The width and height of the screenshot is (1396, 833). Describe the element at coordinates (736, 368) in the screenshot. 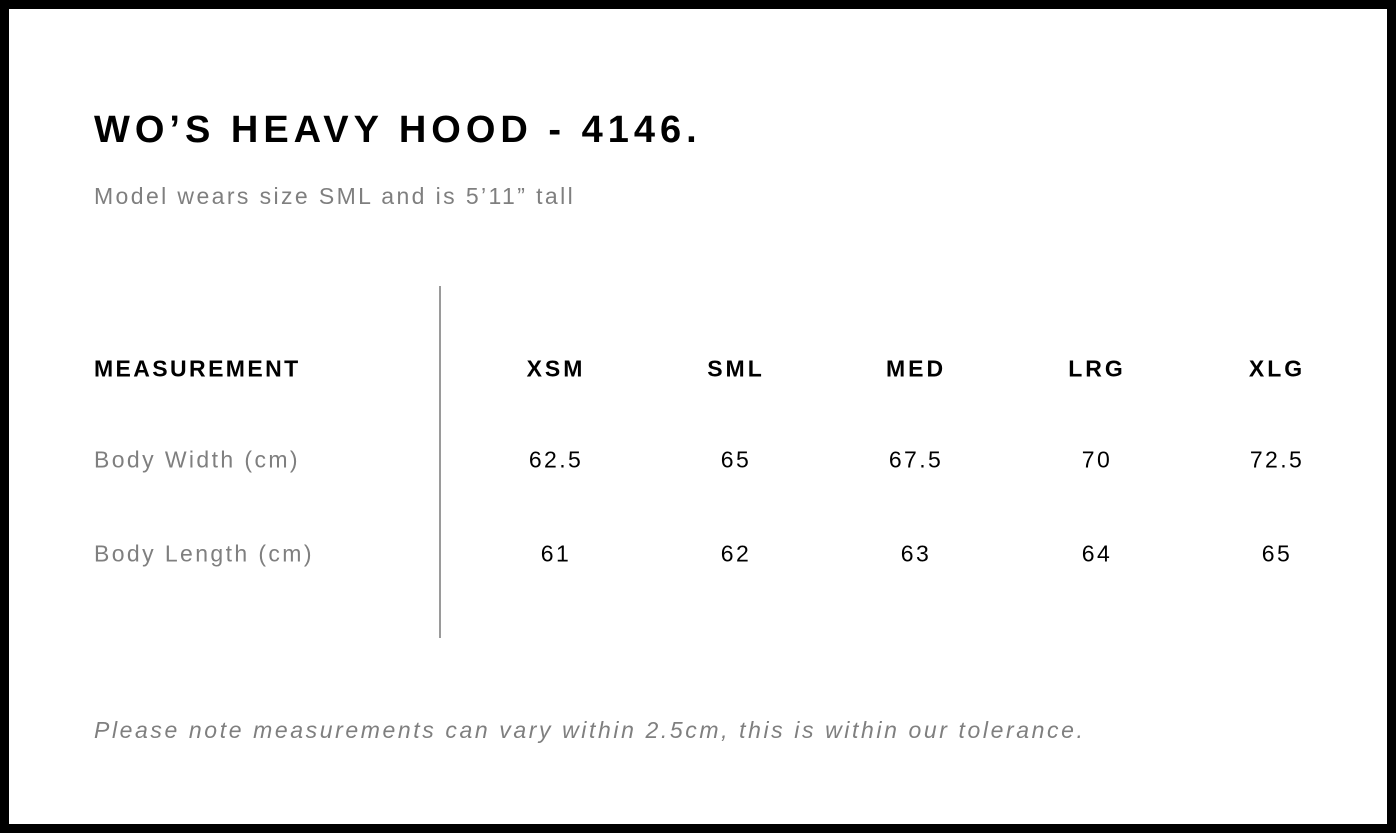

I see `size-header: SML` at that location.